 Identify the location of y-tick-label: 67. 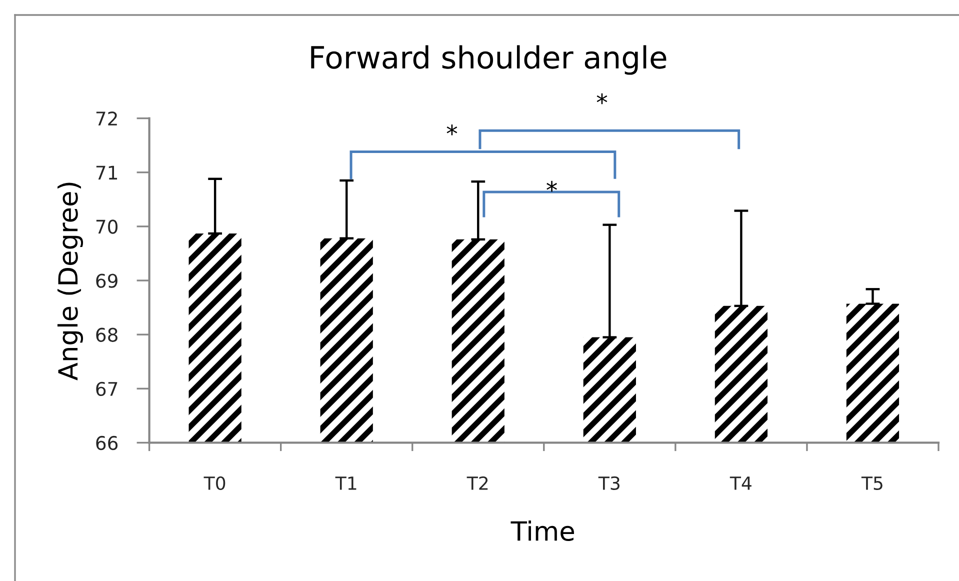
(107, 389).